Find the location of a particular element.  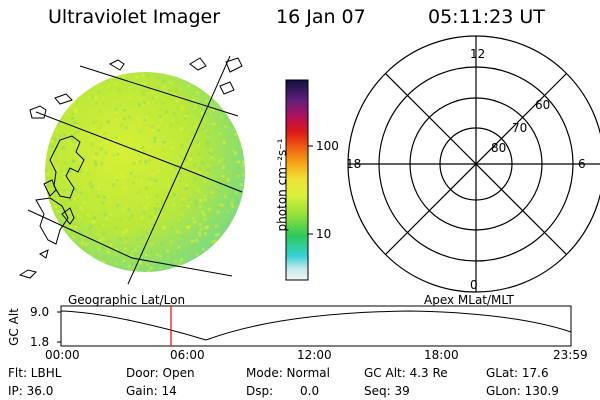

polar-label-mlt-6: 6 is located at coordinates (582, 164).